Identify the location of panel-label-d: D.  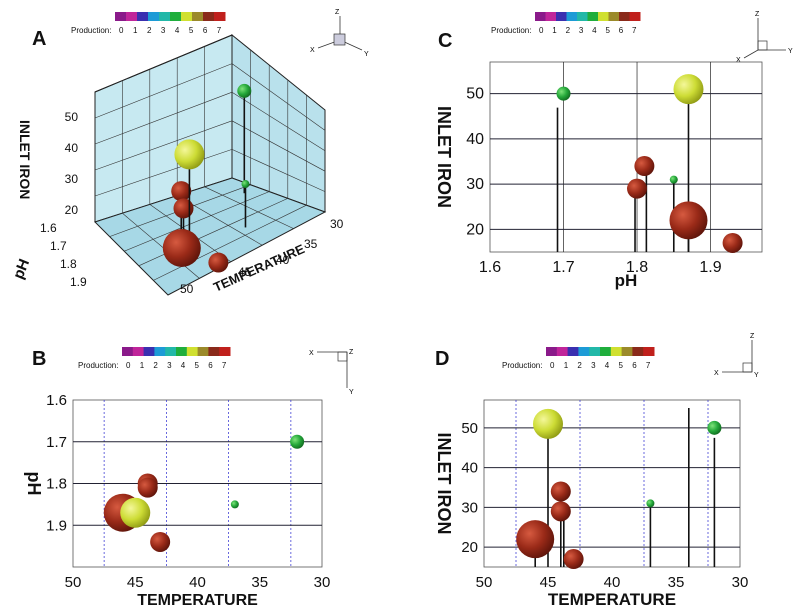
(442, 359).